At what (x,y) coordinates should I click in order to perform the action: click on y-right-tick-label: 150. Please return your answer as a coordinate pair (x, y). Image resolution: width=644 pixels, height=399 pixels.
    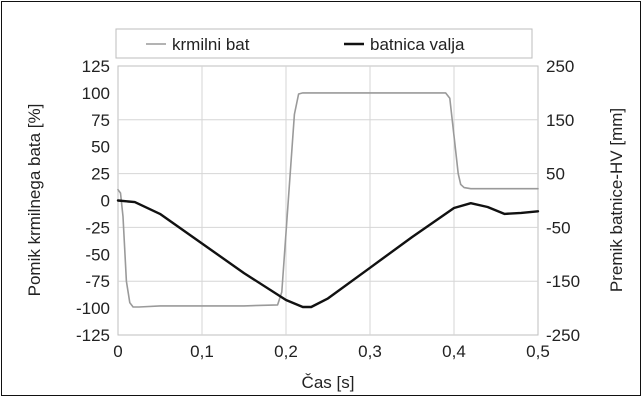
    Looking at the image, I should click on (560, 120).